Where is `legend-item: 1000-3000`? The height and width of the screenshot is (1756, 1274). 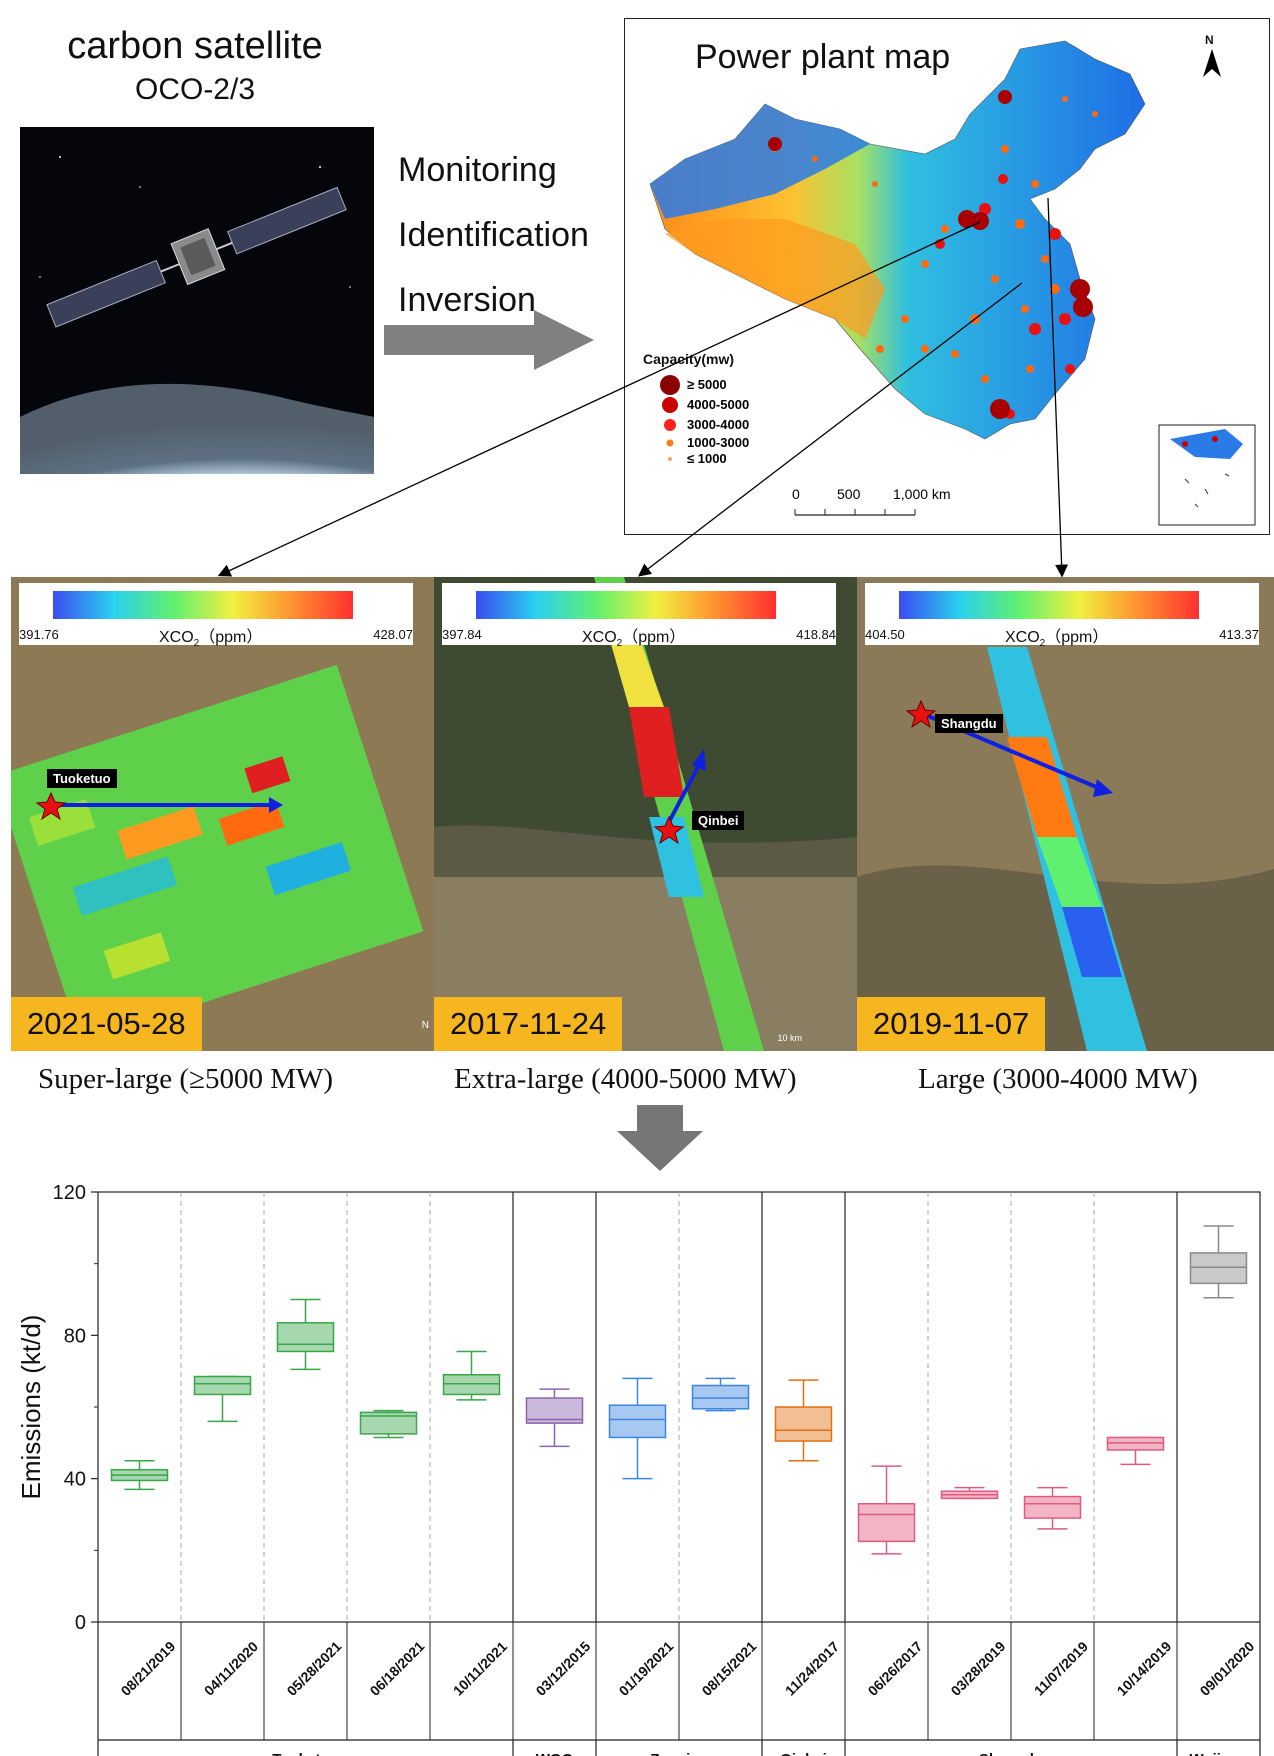
legend-item: 1000-3000 is located at coordinates (718, 442).